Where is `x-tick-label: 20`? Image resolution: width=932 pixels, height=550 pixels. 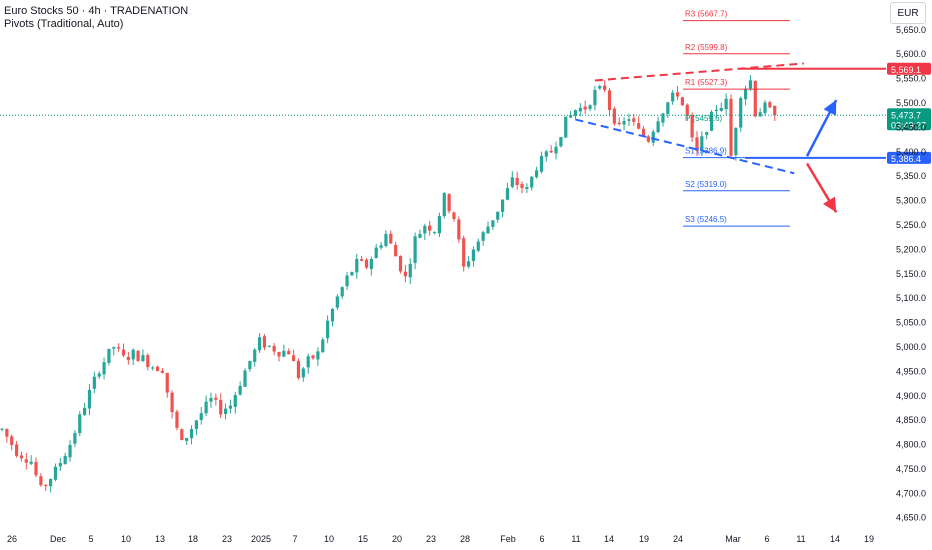 x-tick-label: 20 is located at coordinates (397, 539).